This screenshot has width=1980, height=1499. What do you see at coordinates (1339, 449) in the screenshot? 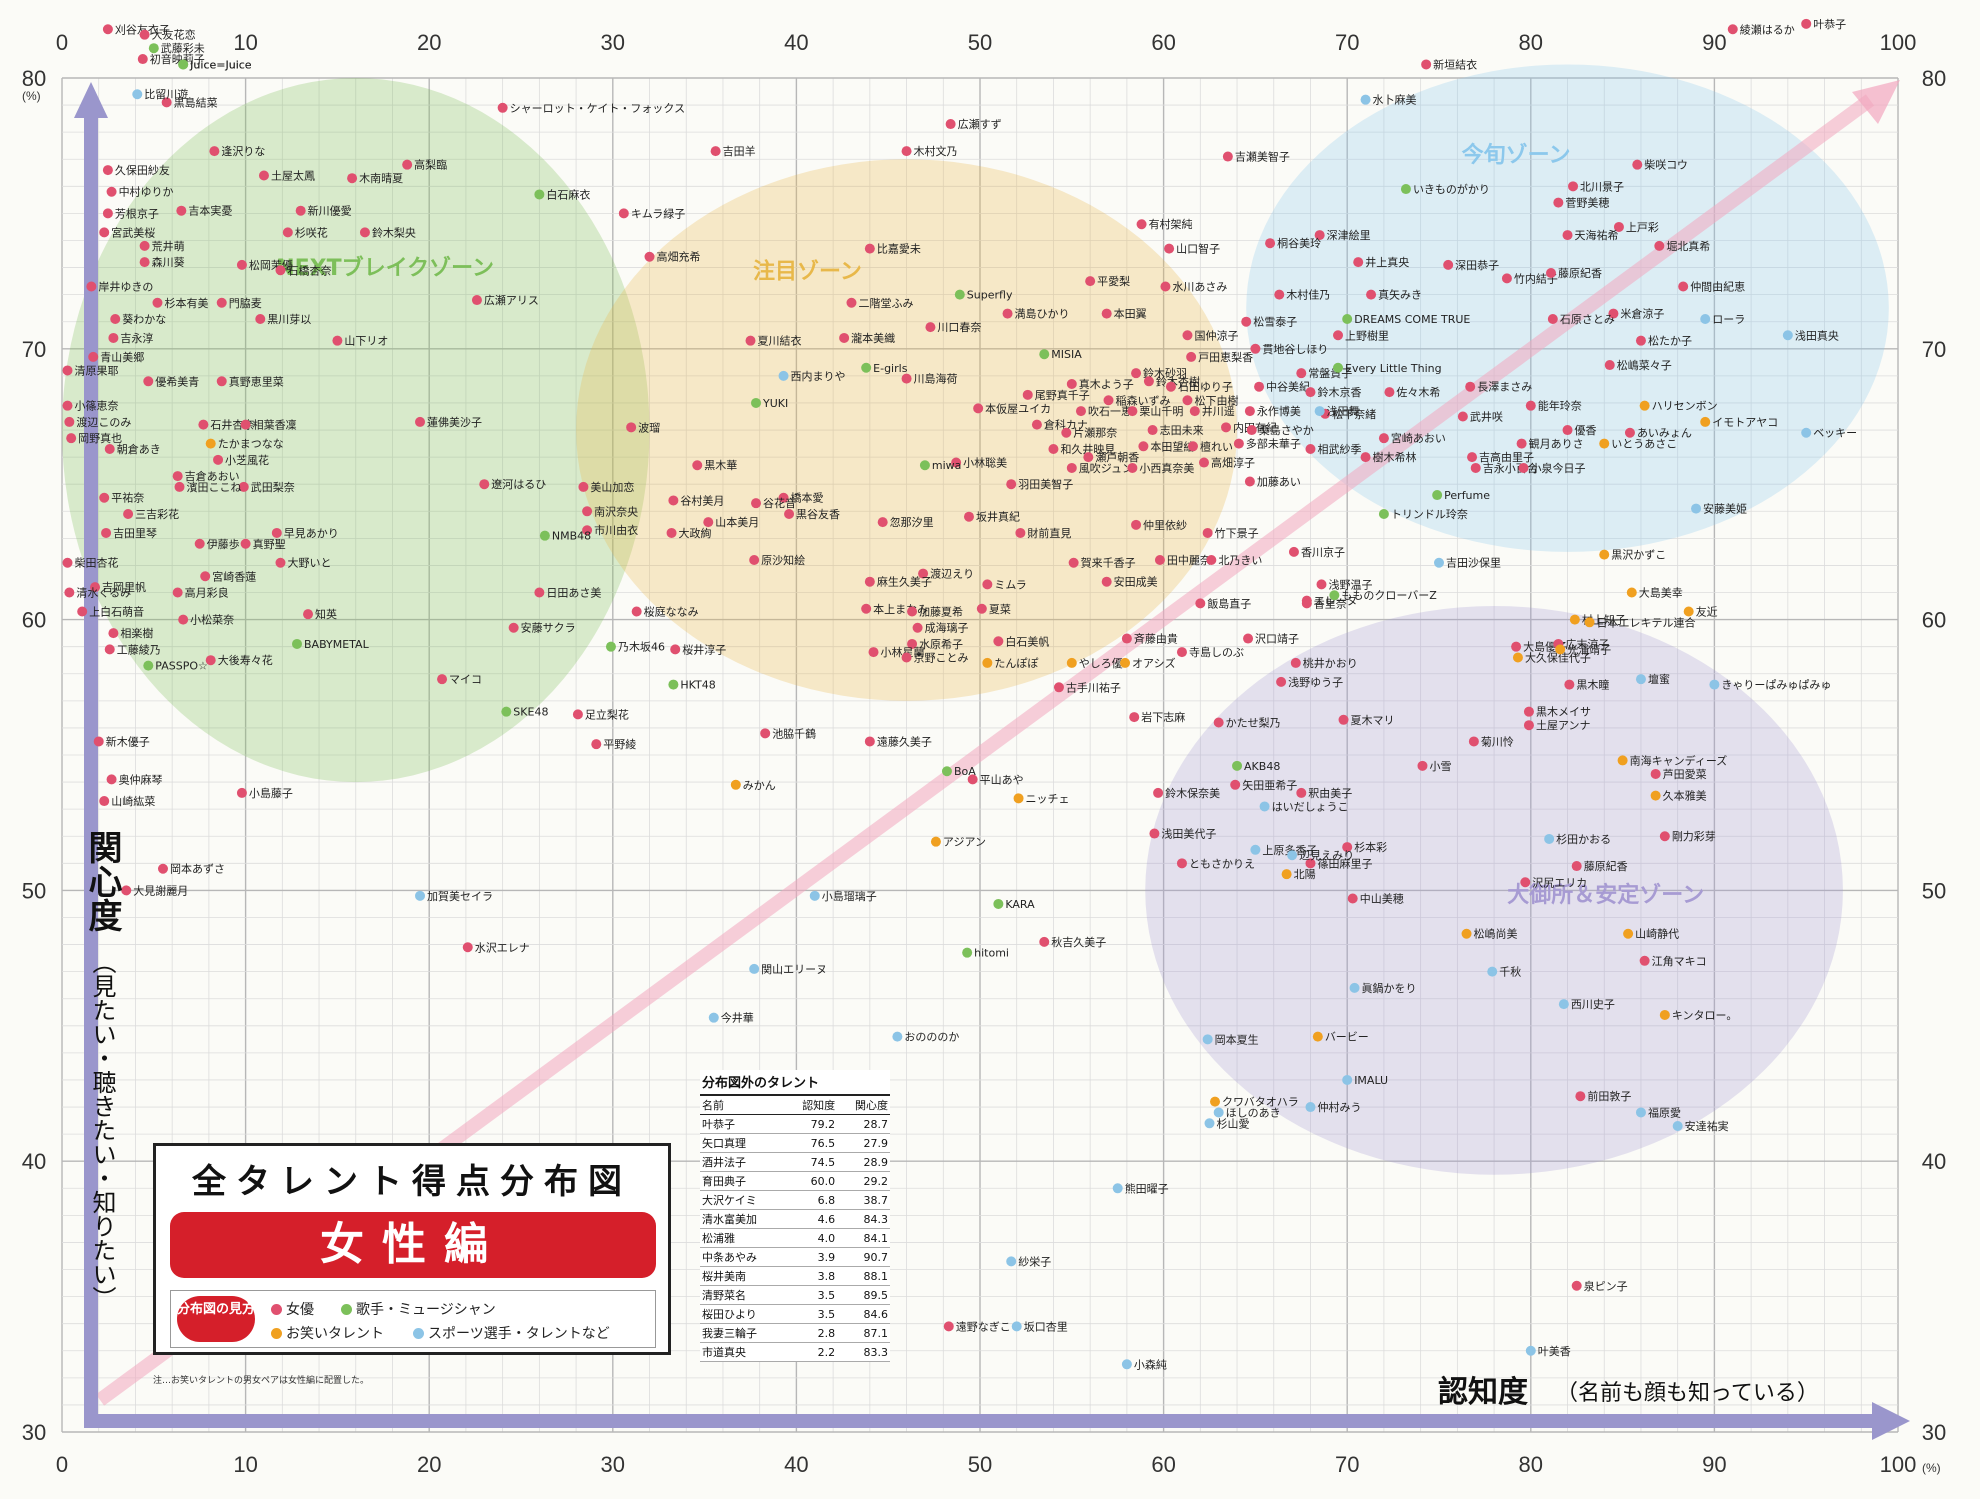
I see `point-label: 相武紗季` at bounding box center [1339, 449].